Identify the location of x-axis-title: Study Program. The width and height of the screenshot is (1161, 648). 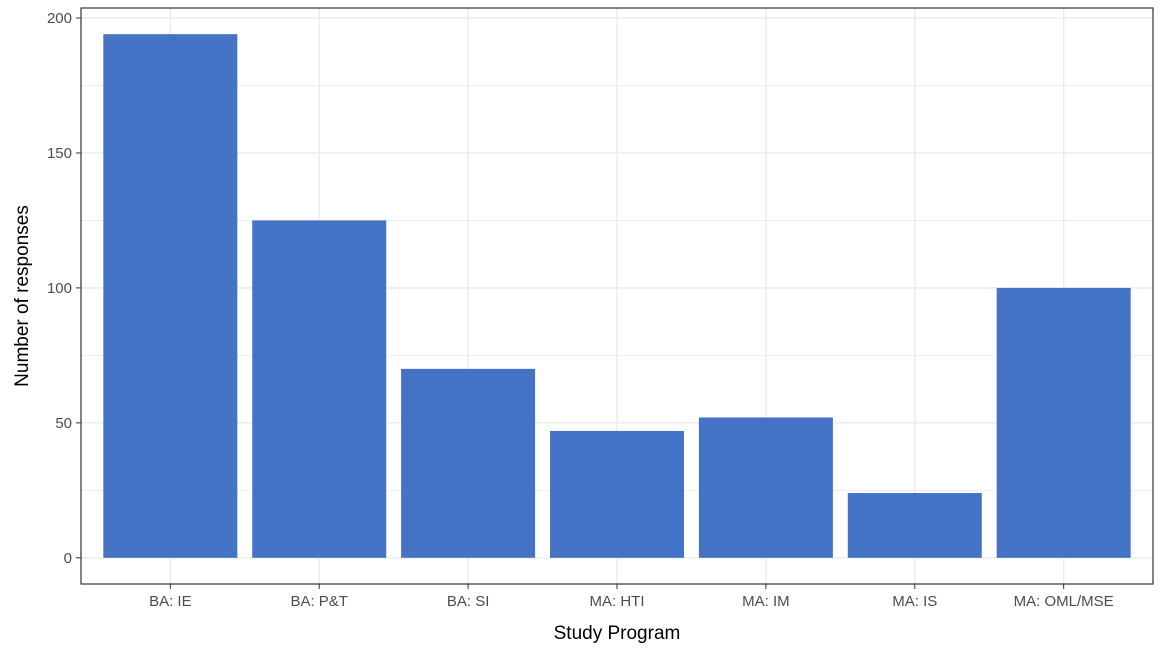
(617, 633).